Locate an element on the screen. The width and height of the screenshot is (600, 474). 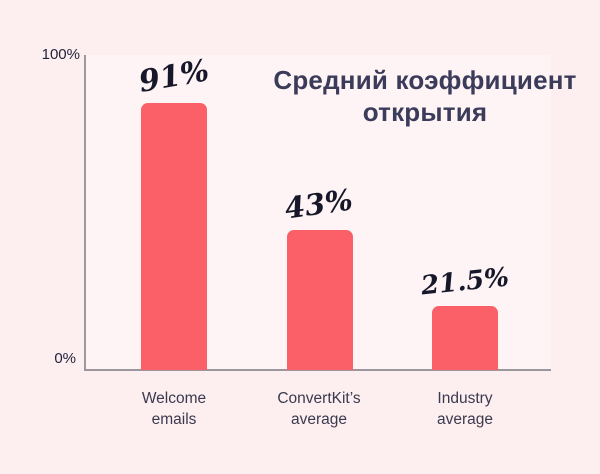
y-axis-tick-0: 0% is located at coordinates (65, 358).